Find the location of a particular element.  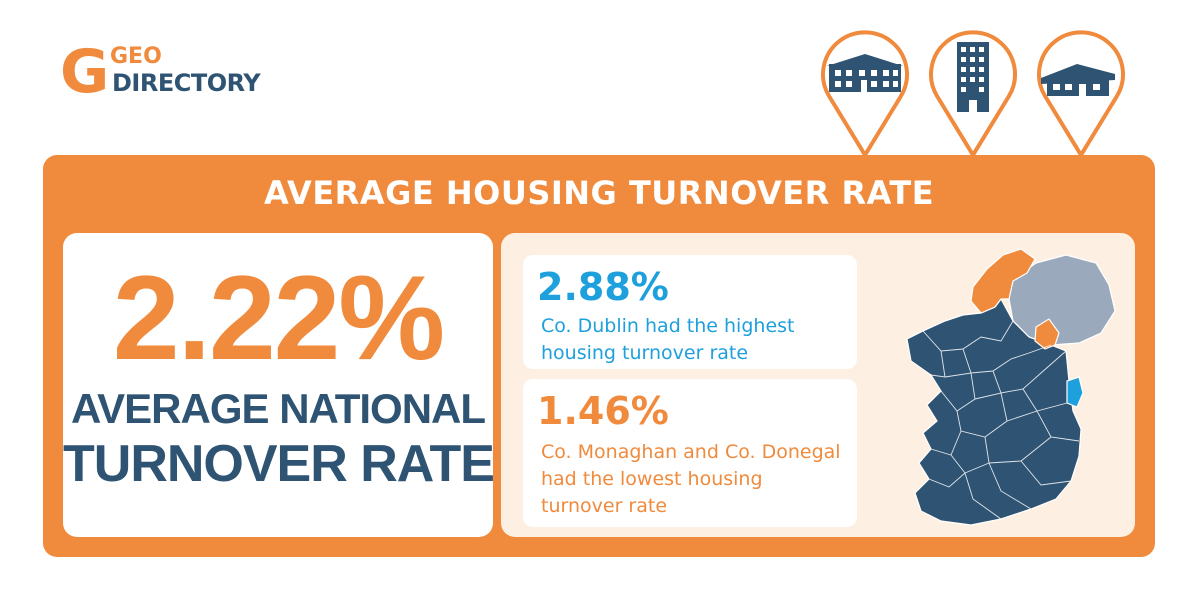

donegal-county is located at coordinates (1003, 281).